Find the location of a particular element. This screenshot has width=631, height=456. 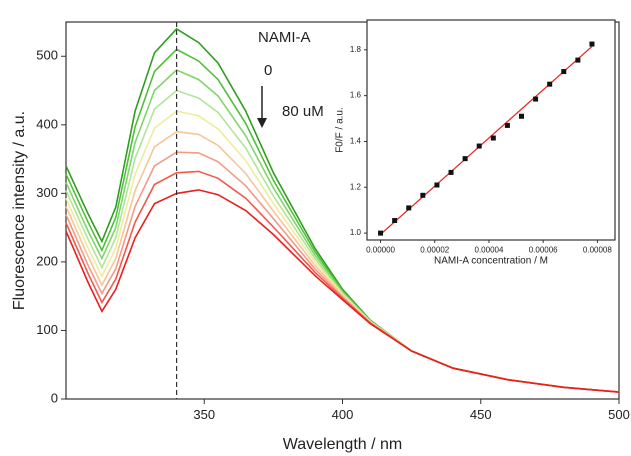

arrow-head is located at coordinates (262, 123).